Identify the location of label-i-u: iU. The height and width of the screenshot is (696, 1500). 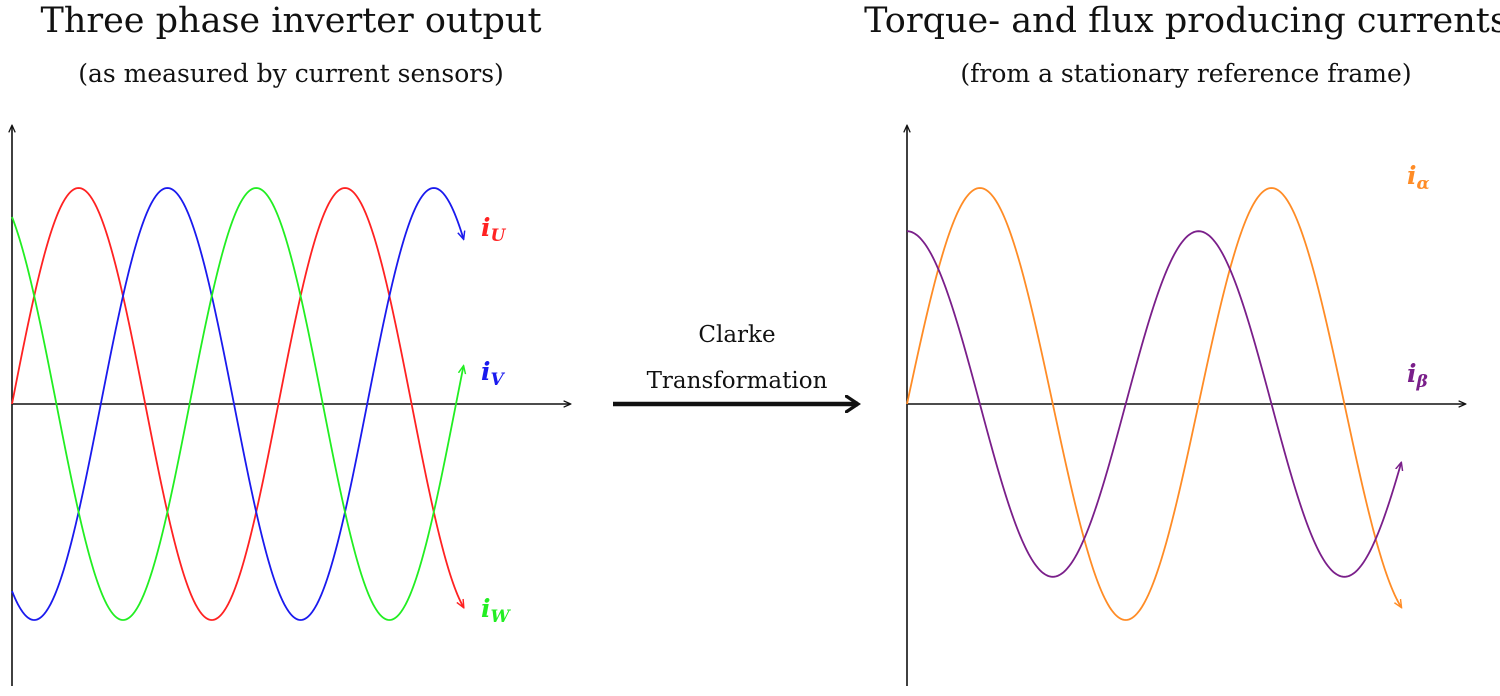
(494, 229).